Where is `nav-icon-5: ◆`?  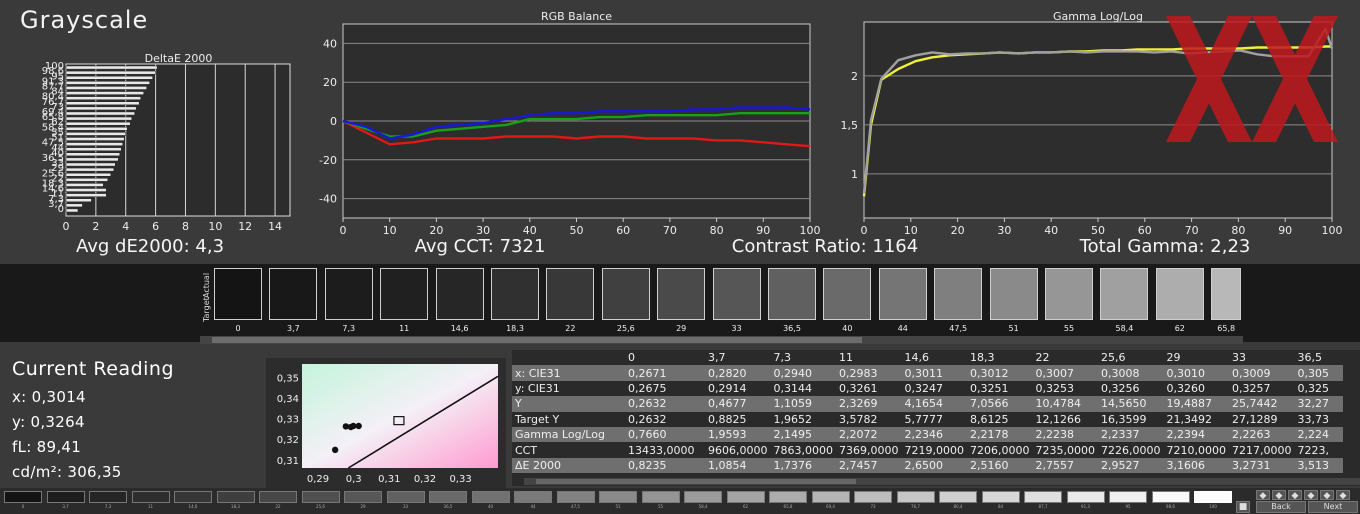 nav-icon-5: ◆ is located at coordinates (1327, 495).